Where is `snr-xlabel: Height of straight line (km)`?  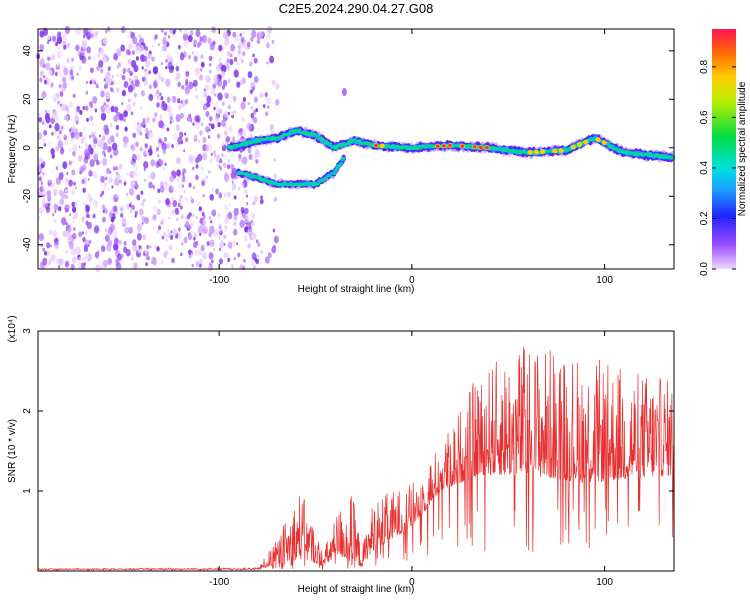 snr-xlabel: Height of straight line (km) is located at coordinates (356, 589).